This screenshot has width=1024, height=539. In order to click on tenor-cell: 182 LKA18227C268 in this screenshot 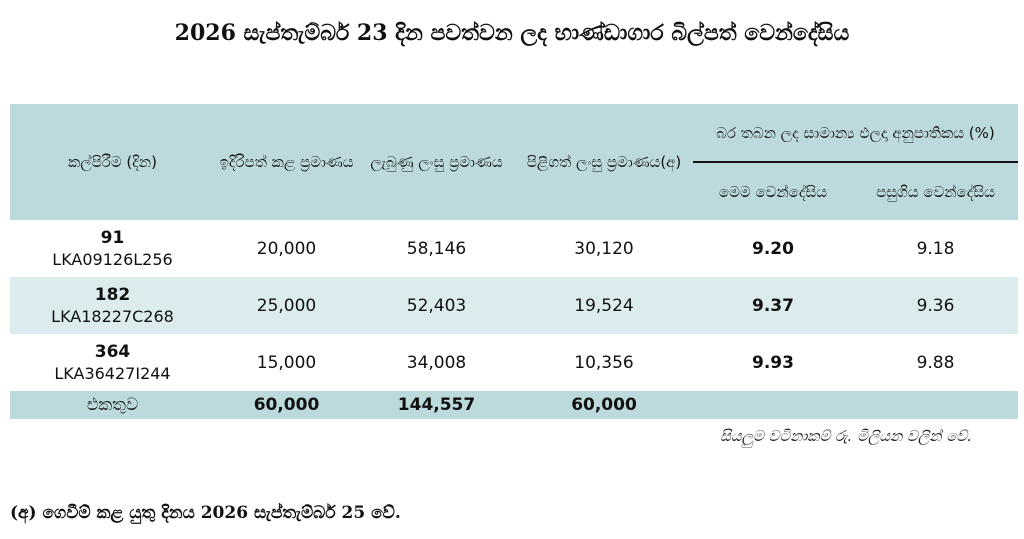, I will do `click(112, 305)`.